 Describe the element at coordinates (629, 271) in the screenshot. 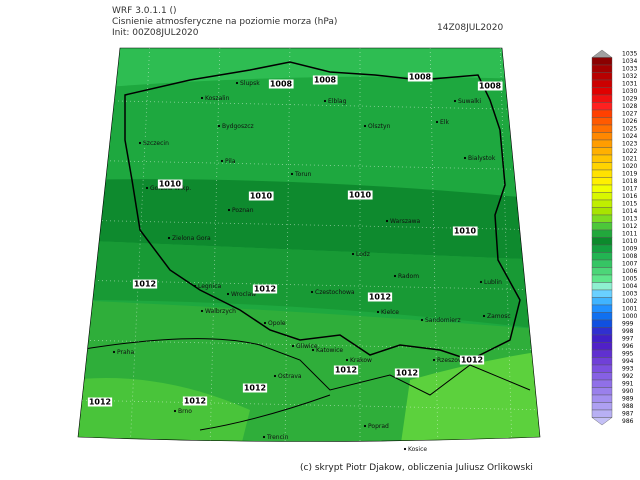

I see `colorbar-label: 1006` at that location.